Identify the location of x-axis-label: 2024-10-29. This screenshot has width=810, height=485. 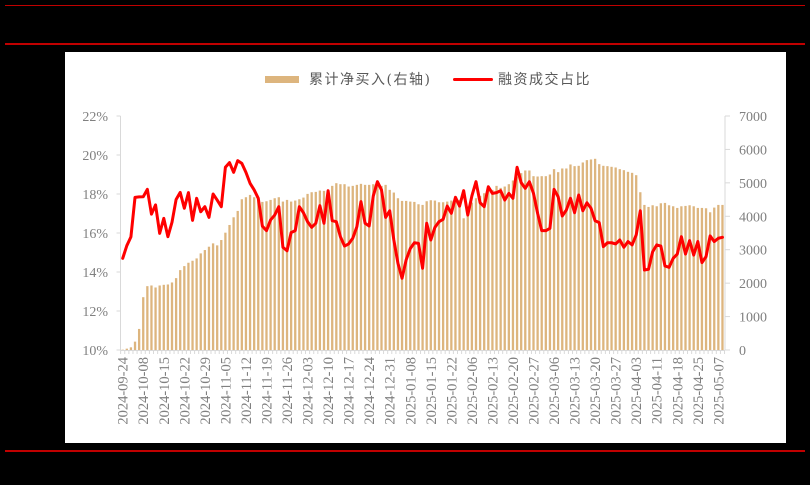
(206, 391).